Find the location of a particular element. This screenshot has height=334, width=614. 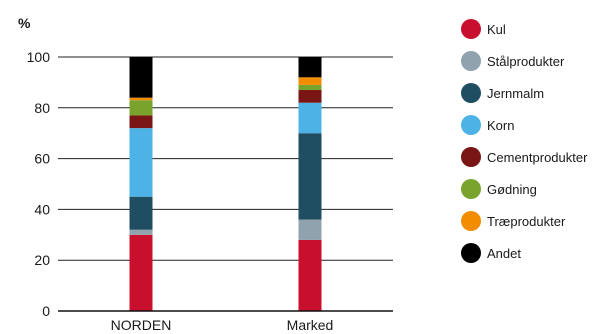

legend-item: Kul is located at coordinates (524, 29).